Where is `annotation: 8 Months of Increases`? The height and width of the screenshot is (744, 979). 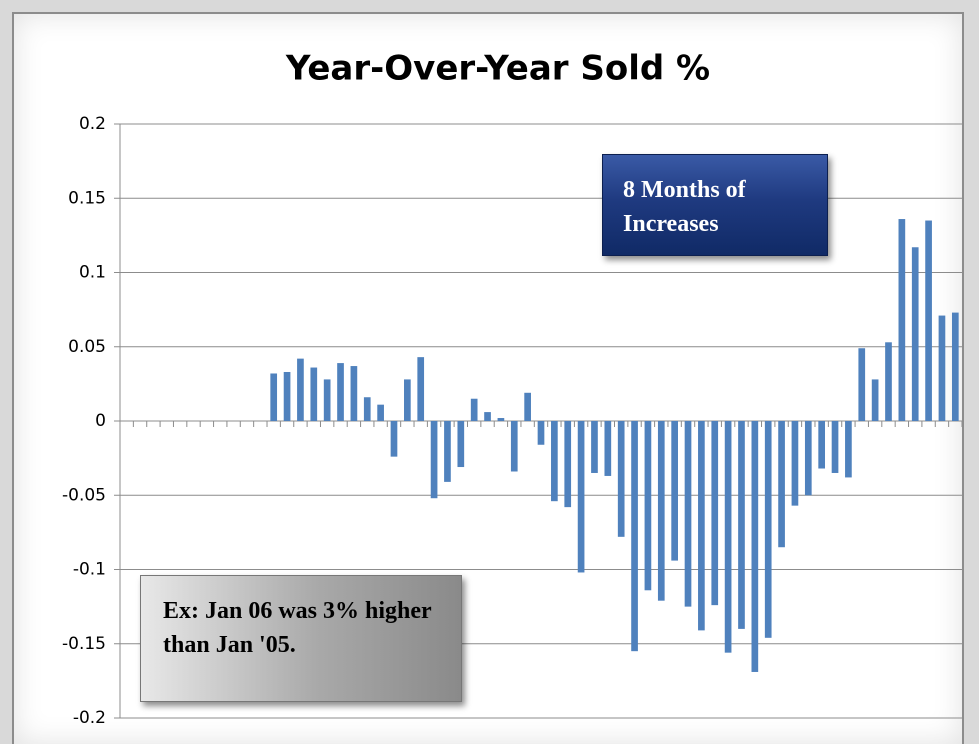 annotation: 8 Months of Increases is located at coordinates (715, 205).